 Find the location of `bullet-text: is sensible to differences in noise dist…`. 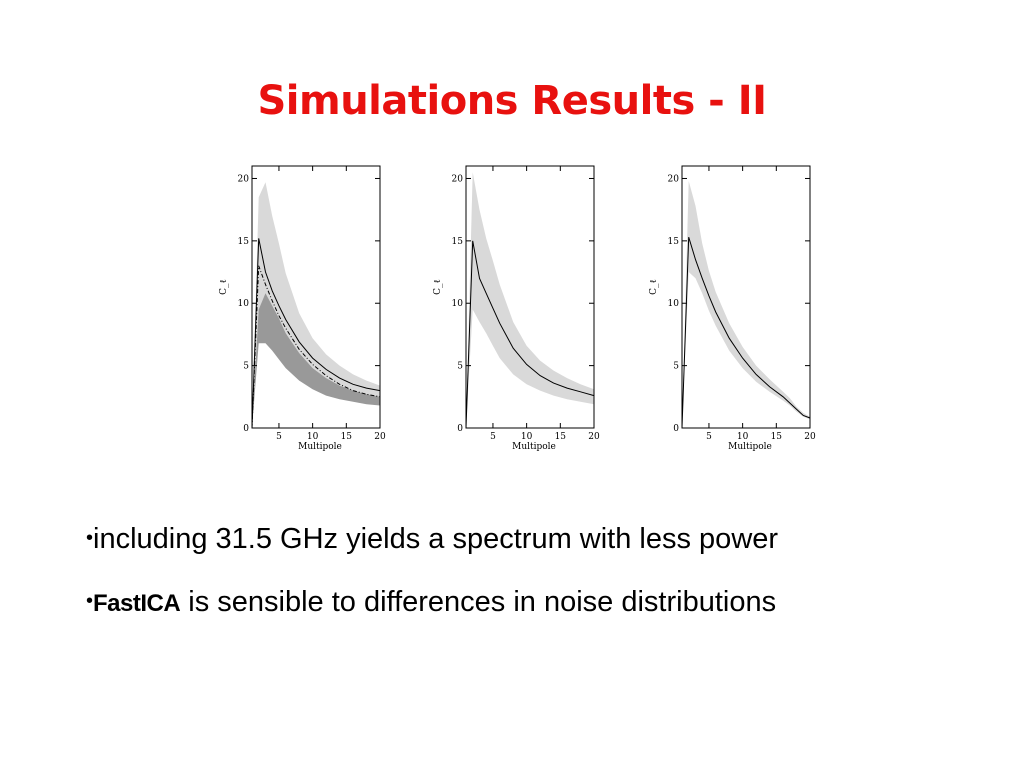

bullet-text: is sensible to differences in noise dist… is located at coordinates (478, 602).